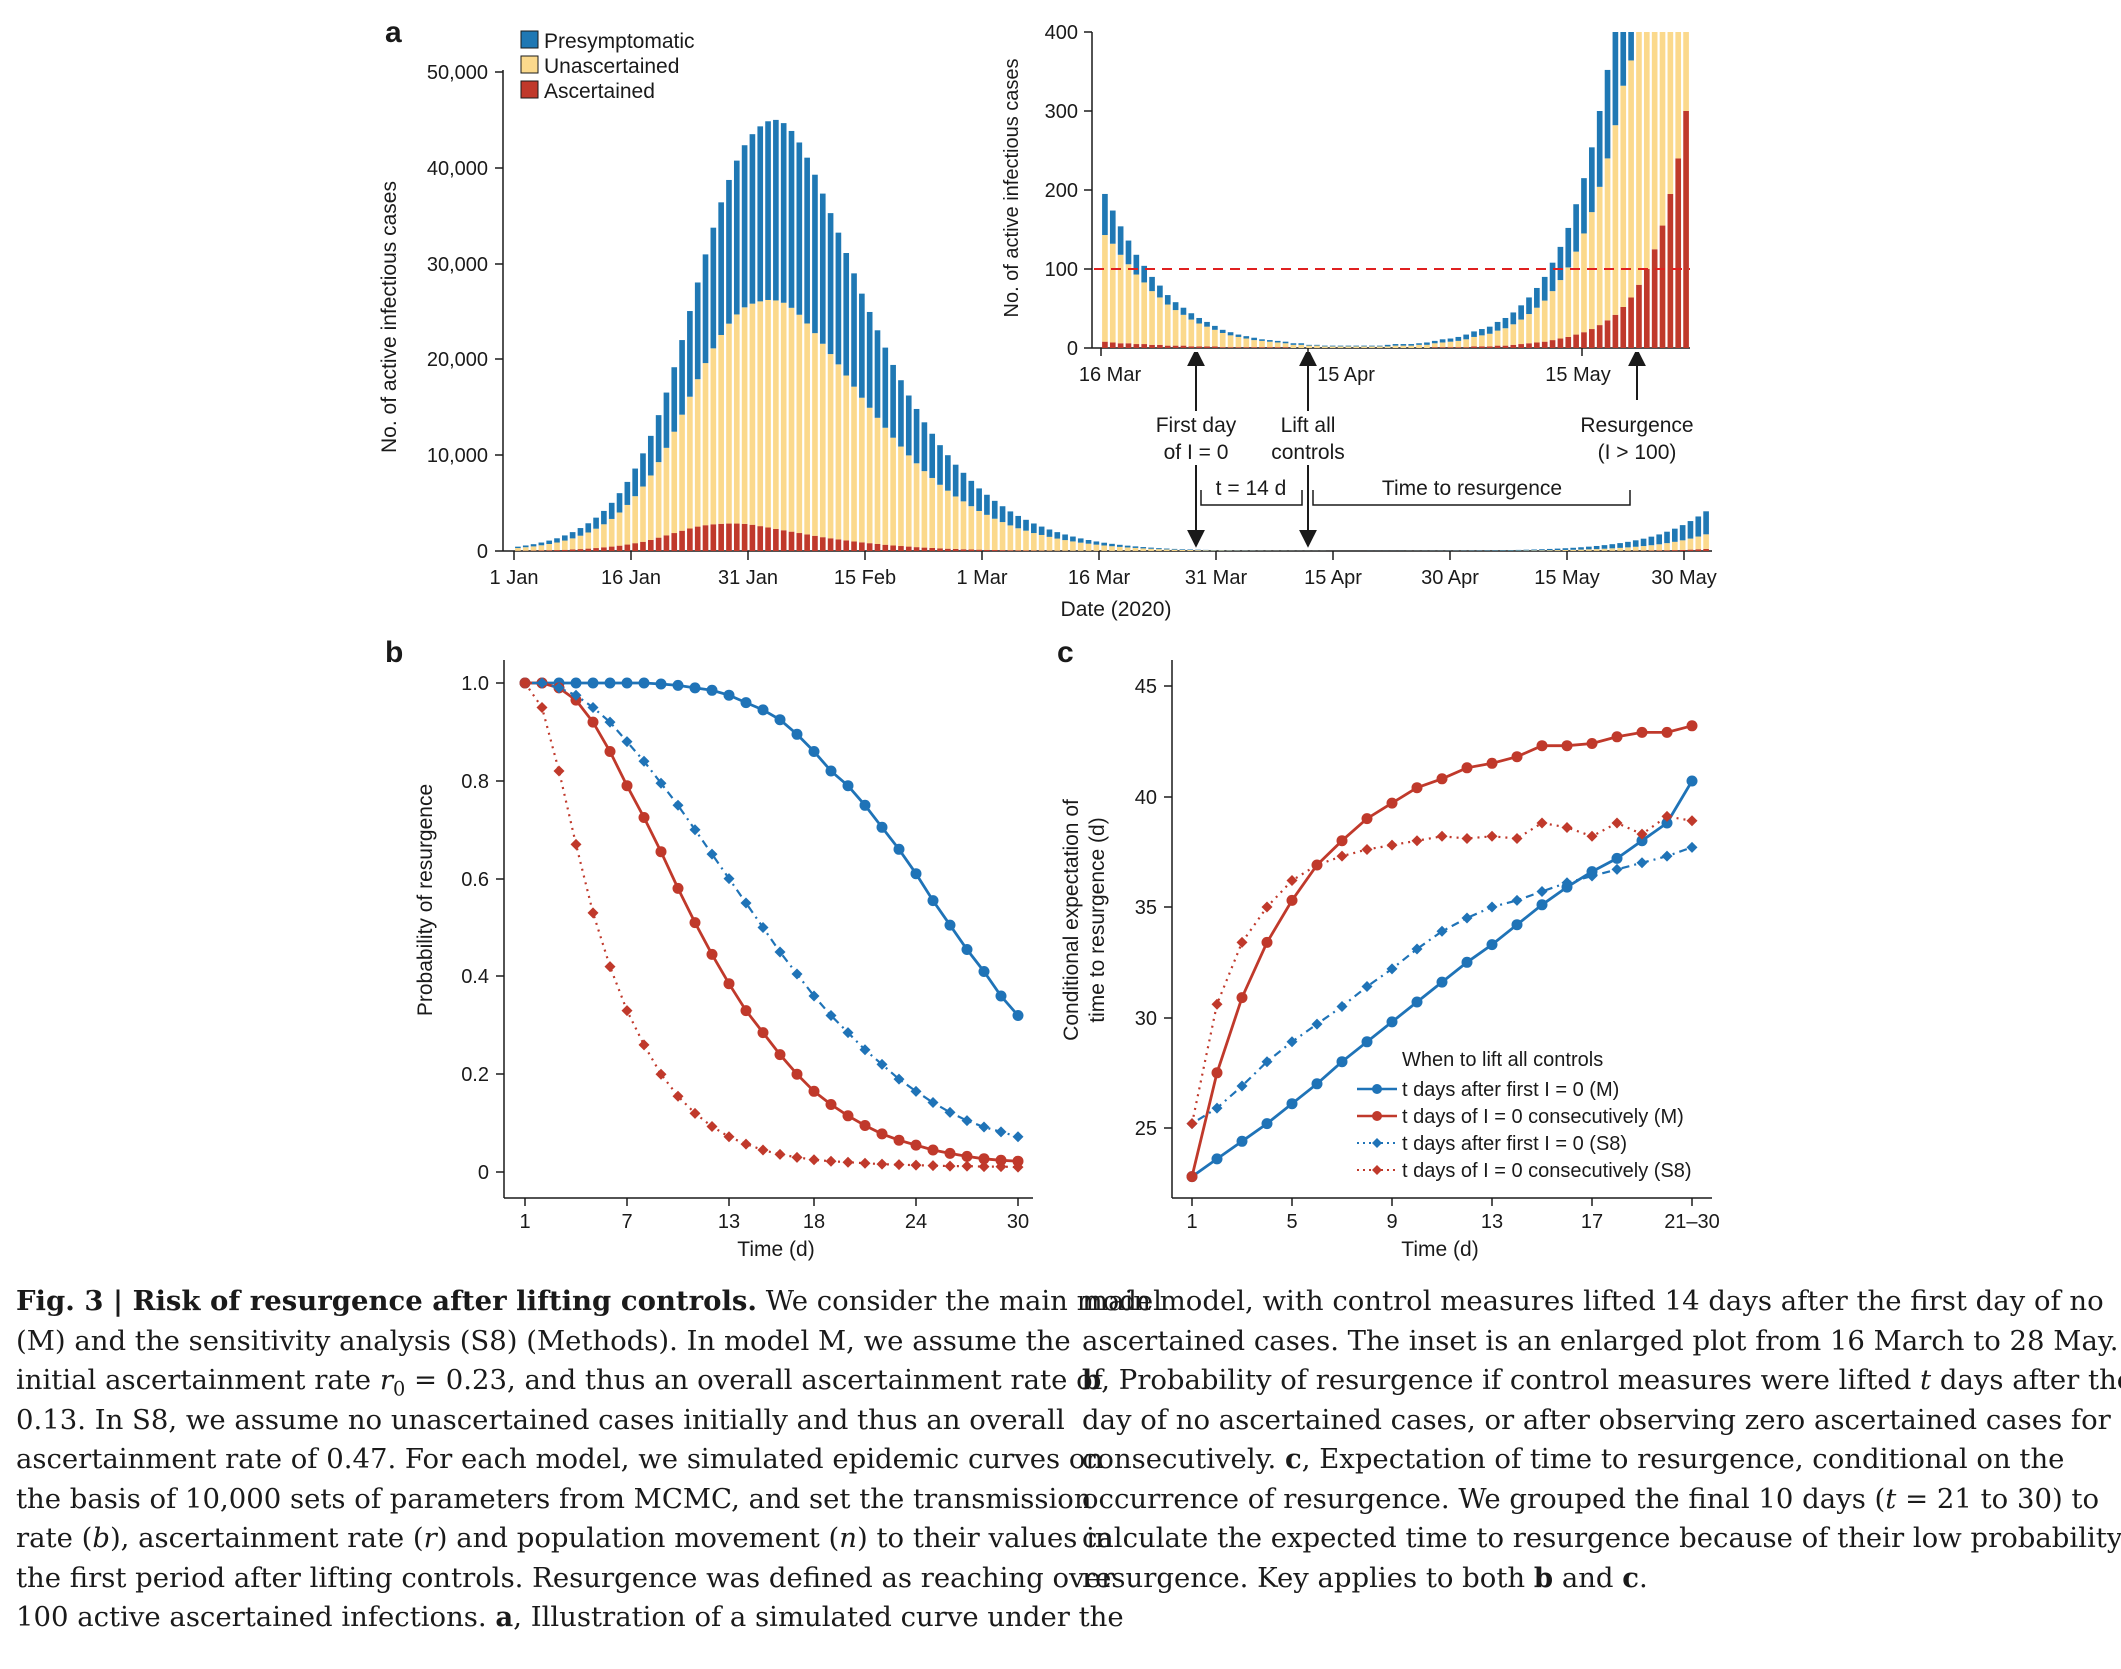  I want to click on panel-c-legend-entry: t days after first I = 0 (S8), so click(1514, 1144).